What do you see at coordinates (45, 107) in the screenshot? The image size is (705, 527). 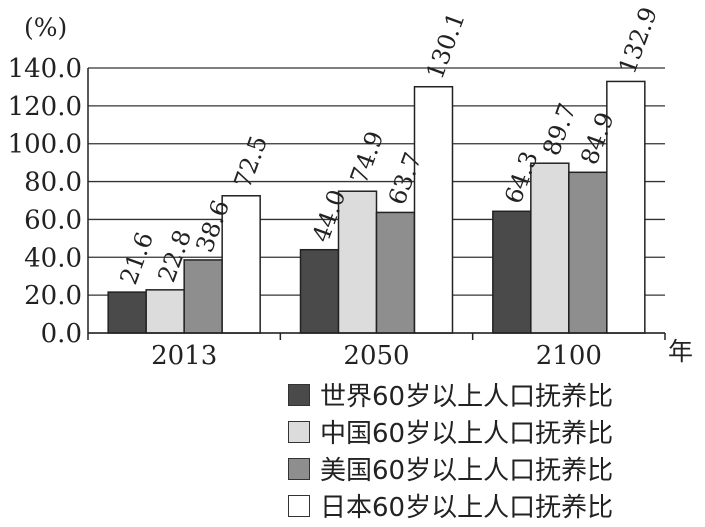 I see `y-tick-label: 120.0` at bounding box center [45, 107].